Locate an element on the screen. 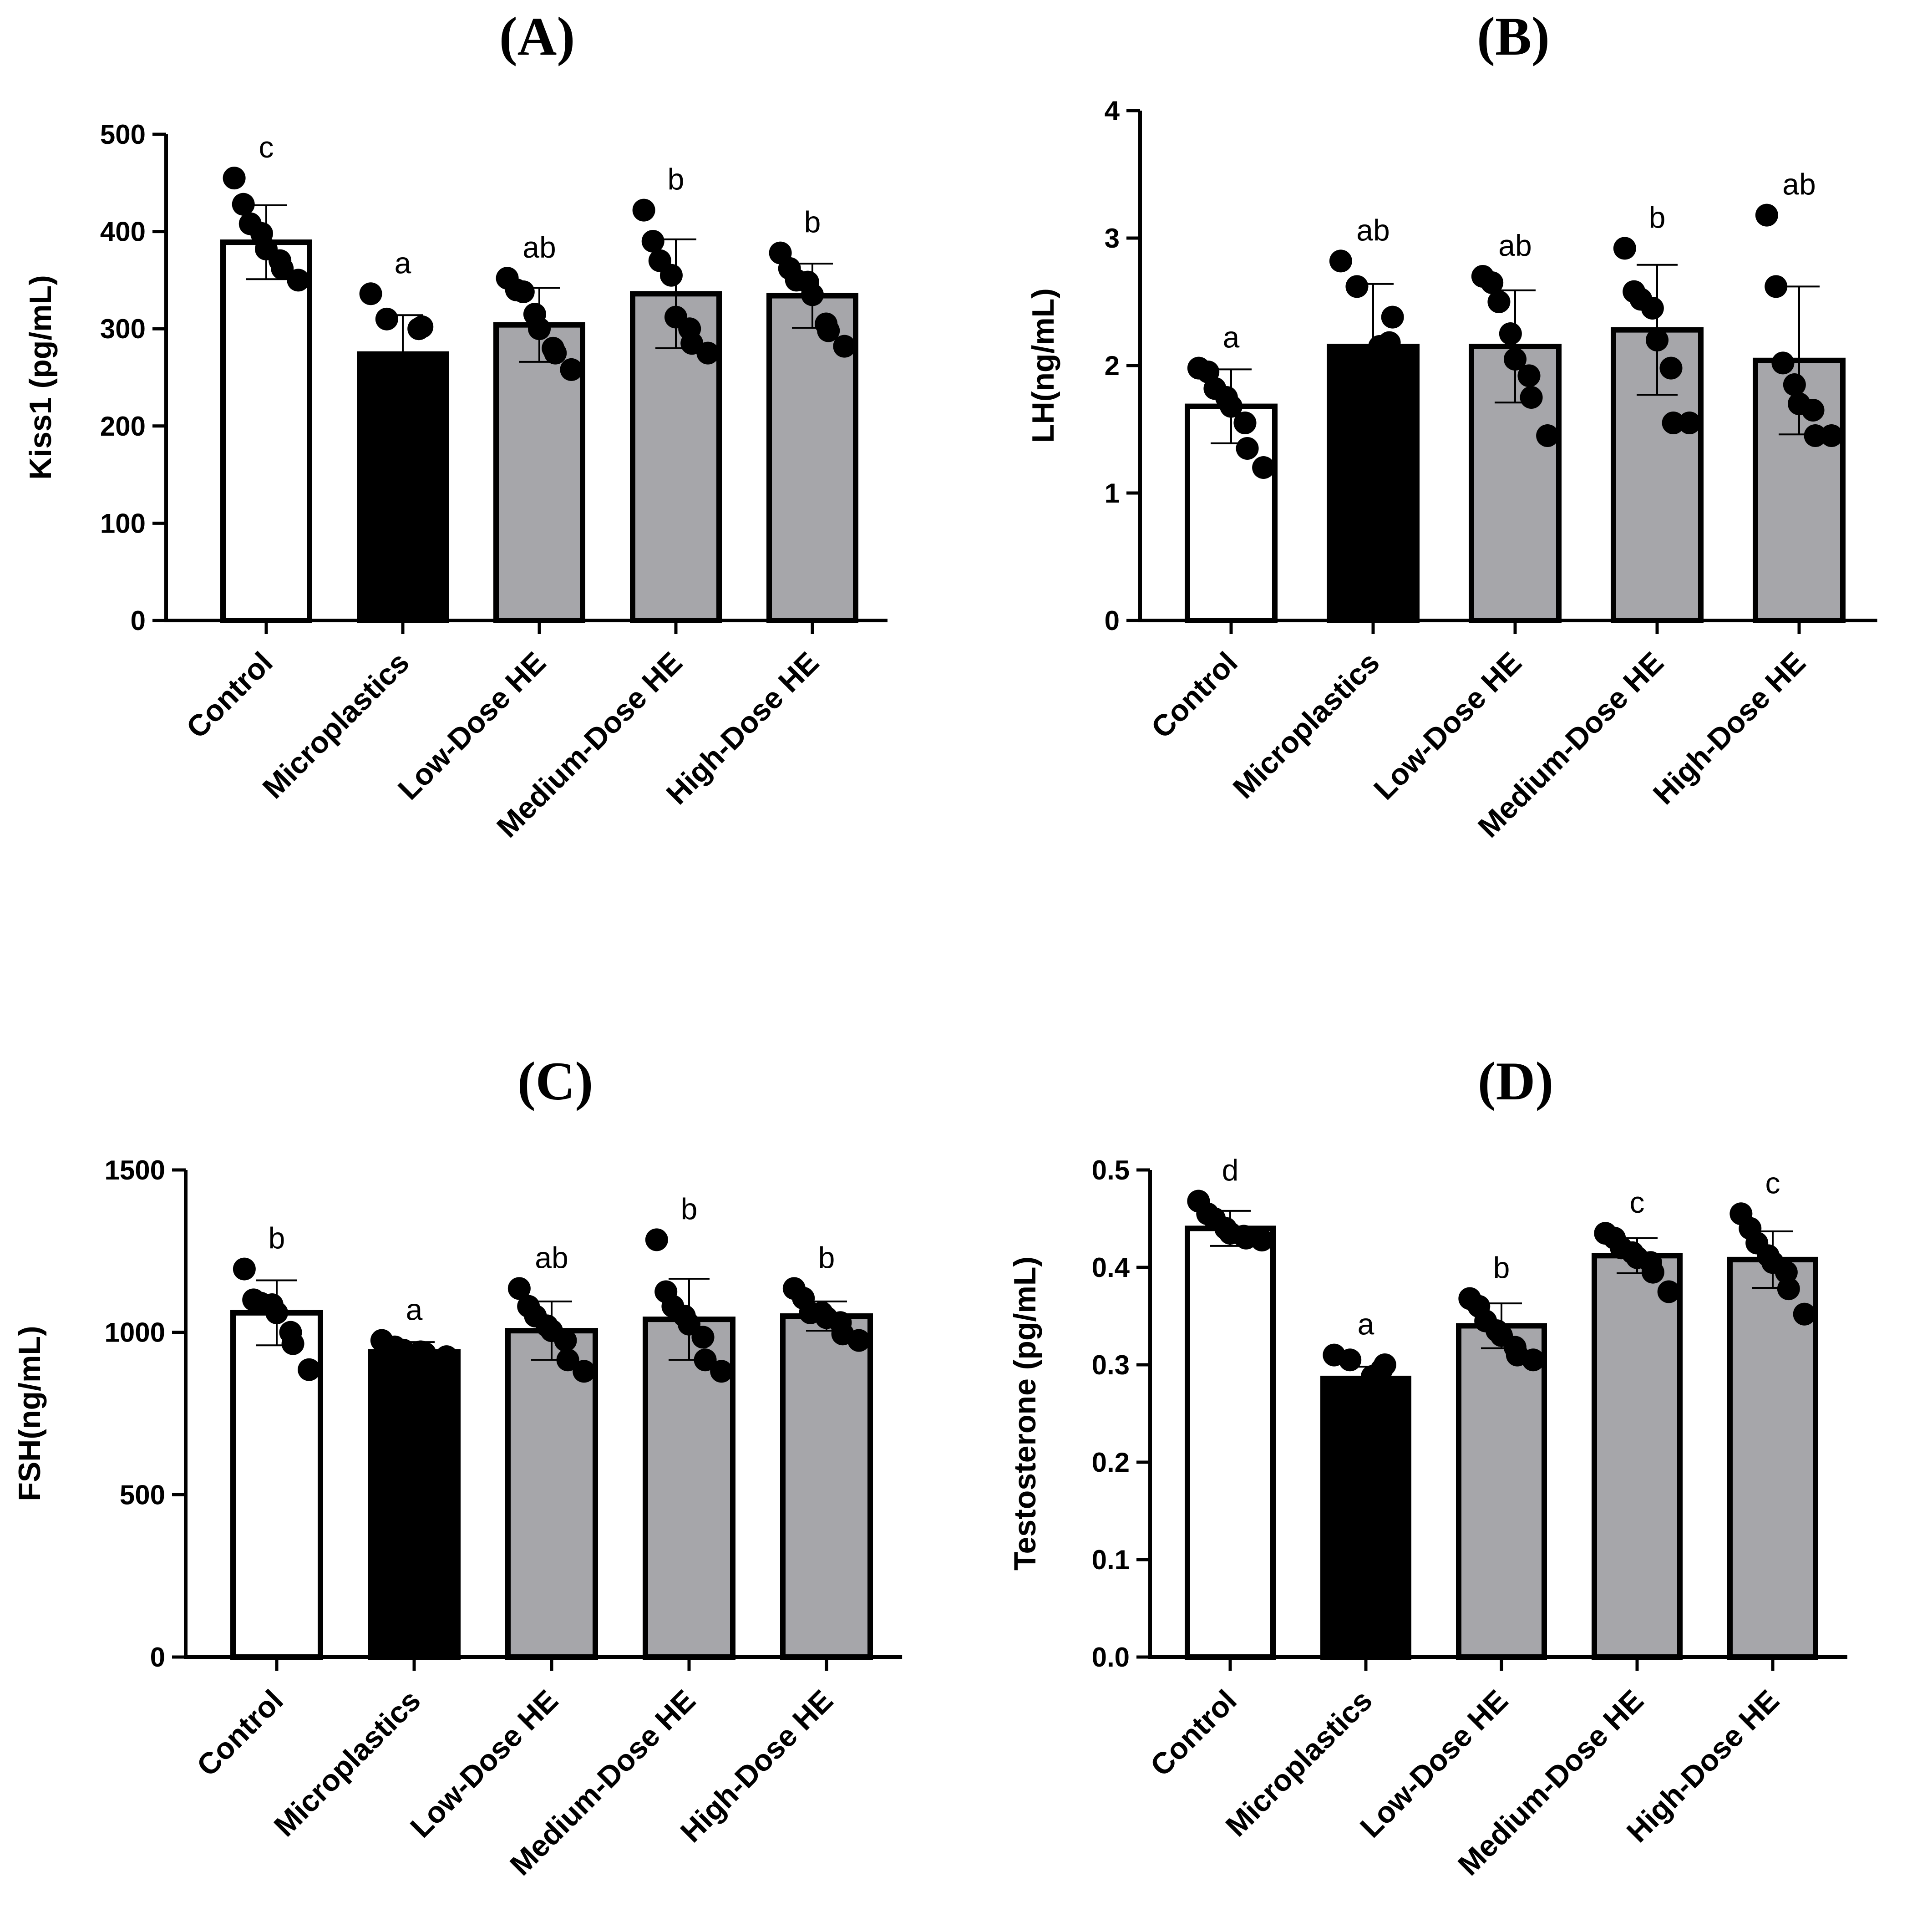 This screenshot has width=1912, height=1932. panel-title-b: (B) is located at coordinates (1514, 36).